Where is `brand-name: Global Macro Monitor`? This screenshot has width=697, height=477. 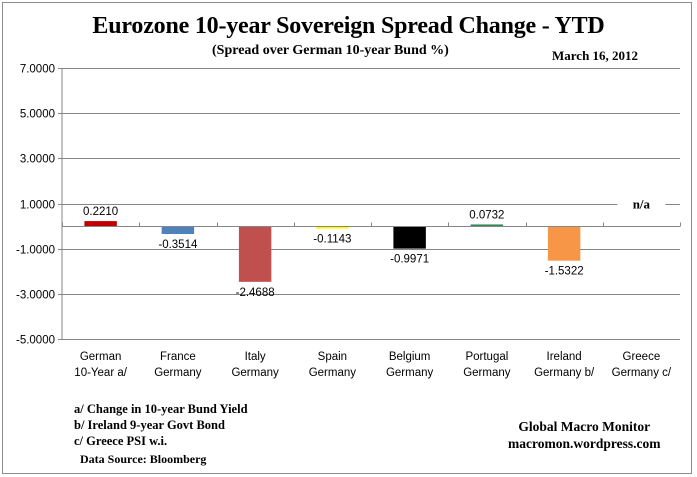
brand-name: Global Macro Monitor is located at coordinates (584, 426).